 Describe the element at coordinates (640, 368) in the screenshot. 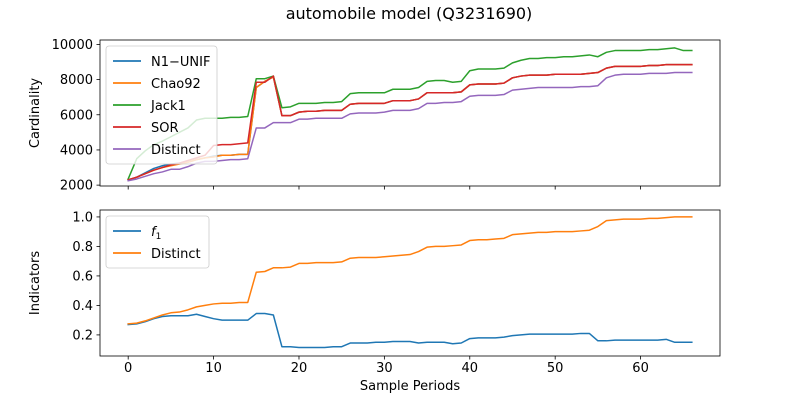

I see `x-tick-label: 60` at that location.